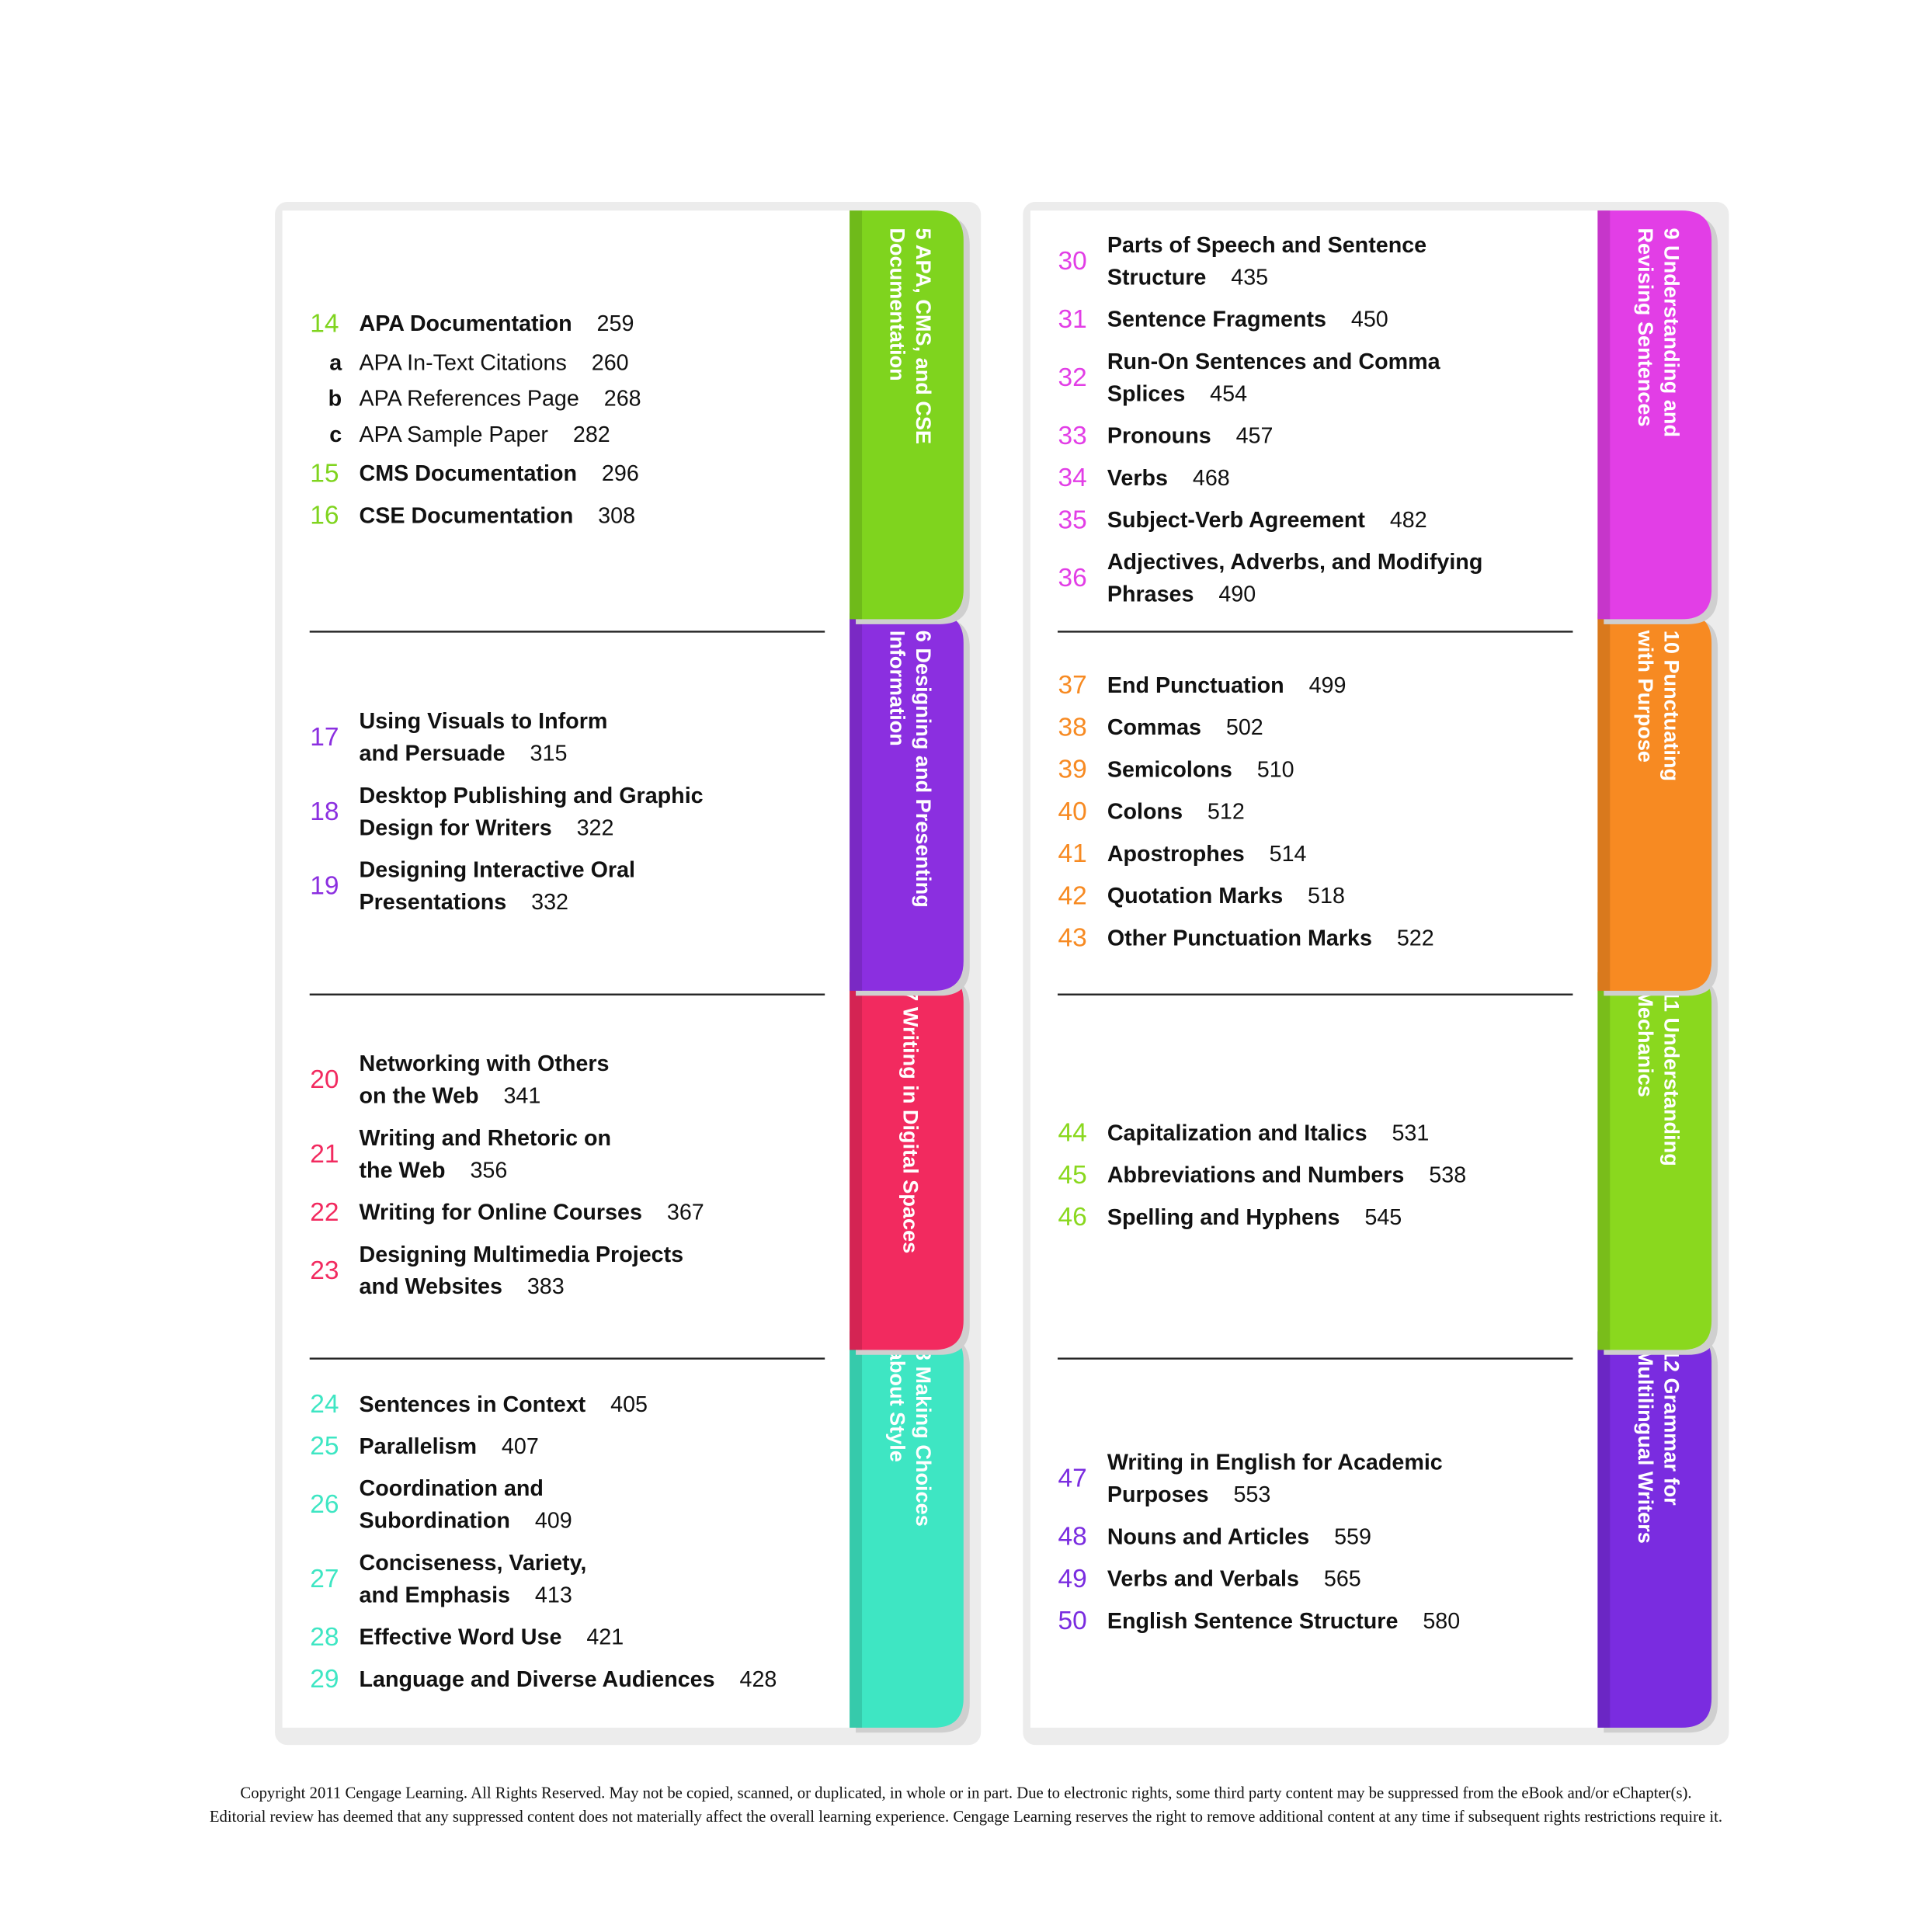 This screenshot has width=1932, height=1932. I want to click on entry-title: and Websites, so click(431, 1286).